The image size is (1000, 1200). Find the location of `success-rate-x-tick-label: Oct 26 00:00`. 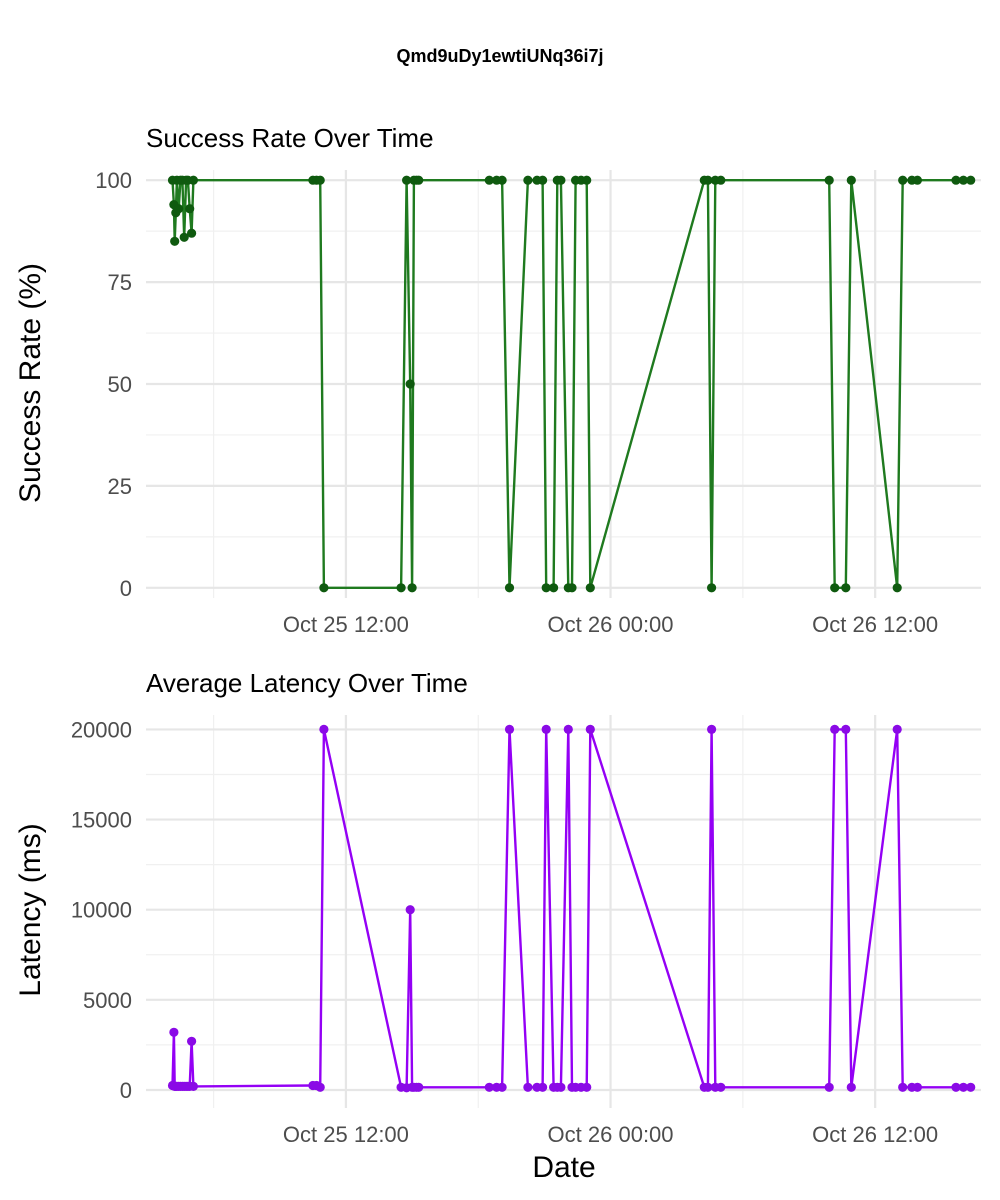

success-rate-x-tick-label: Oct 26 00:00 is located at coordinates (611, 624).